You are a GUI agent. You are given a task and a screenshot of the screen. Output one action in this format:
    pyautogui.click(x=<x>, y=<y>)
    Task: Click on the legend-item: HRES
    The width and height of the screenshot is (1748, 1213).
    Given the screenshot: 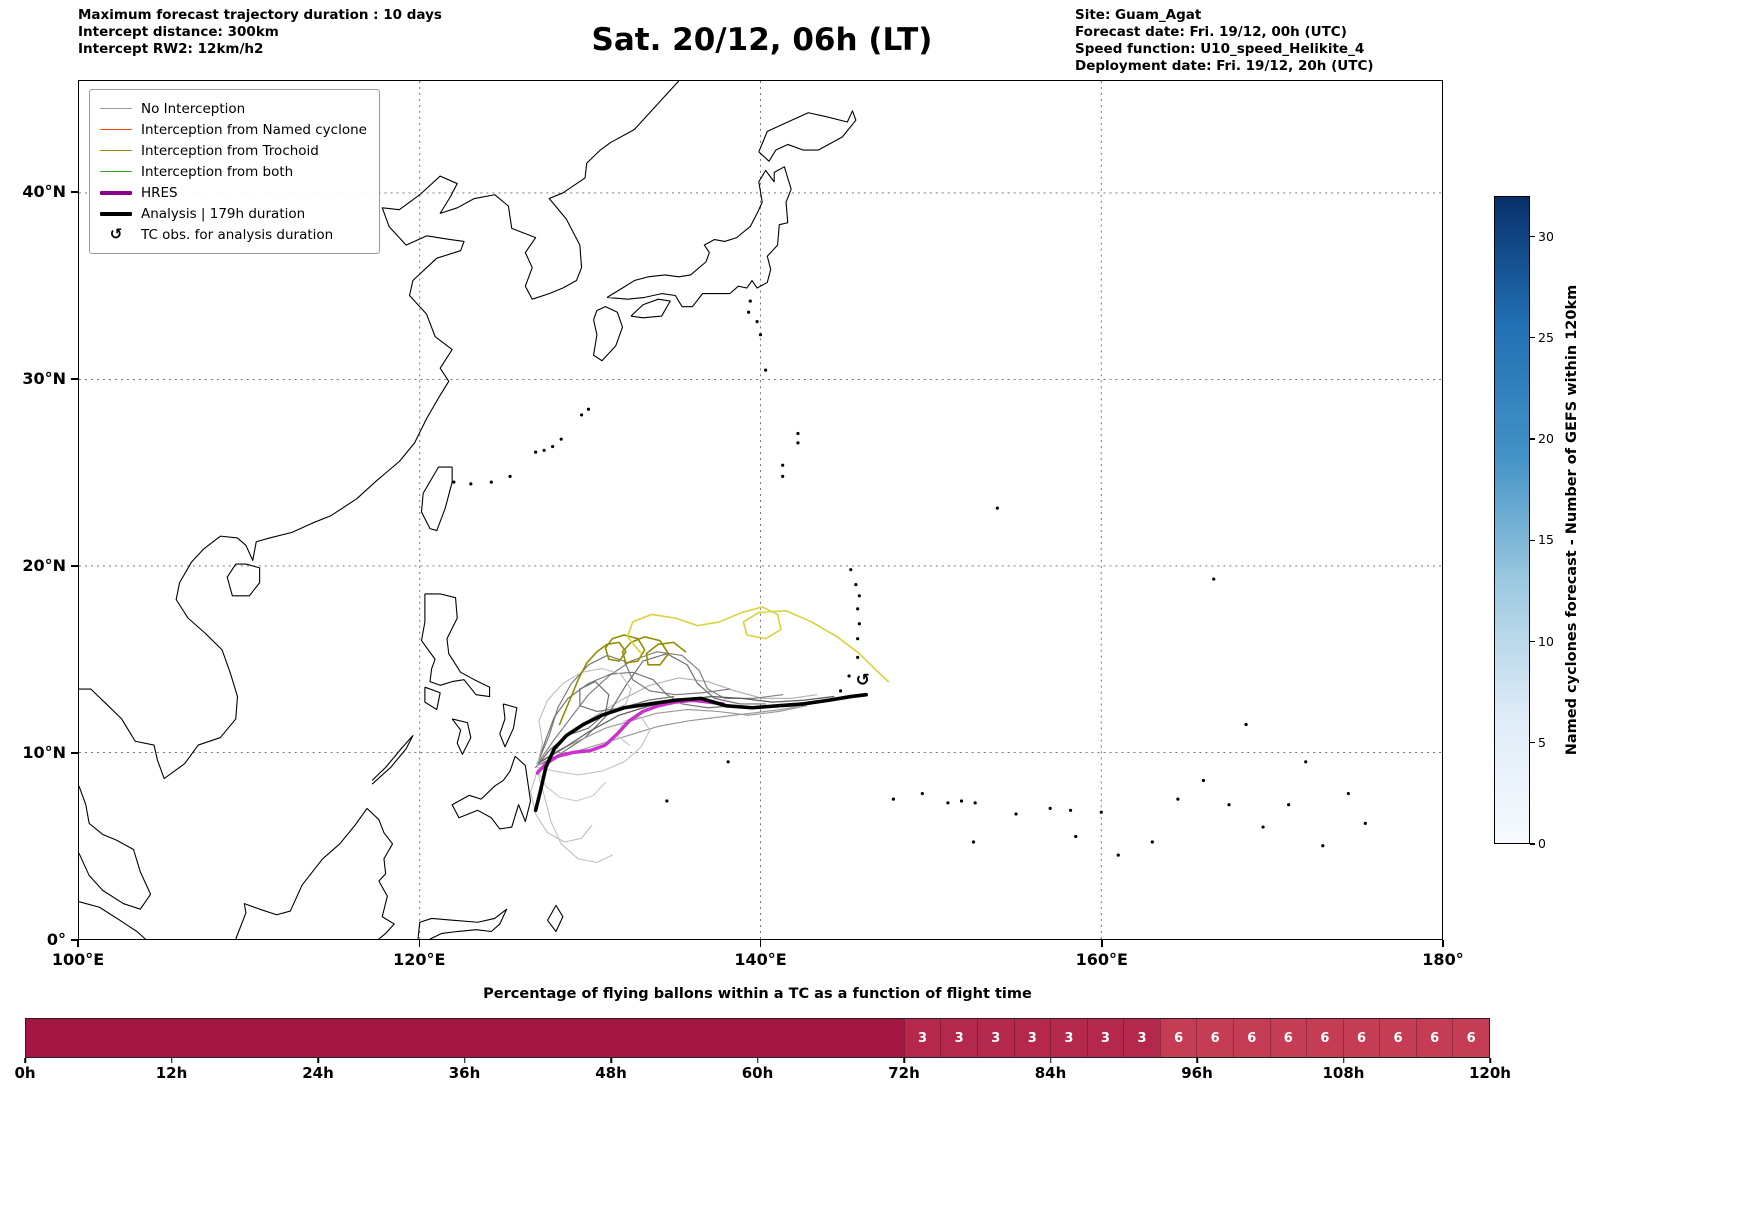 What is the action you would take?
    pyautogui.click(x=233, y=192)
    